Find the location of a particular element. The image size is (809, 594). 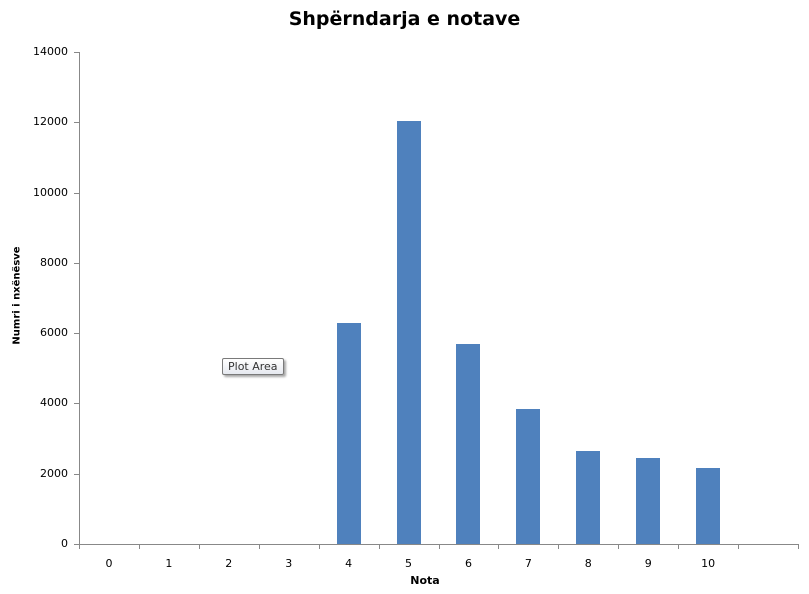

x-tick-label: 10 is located at coordinates (708, 563).